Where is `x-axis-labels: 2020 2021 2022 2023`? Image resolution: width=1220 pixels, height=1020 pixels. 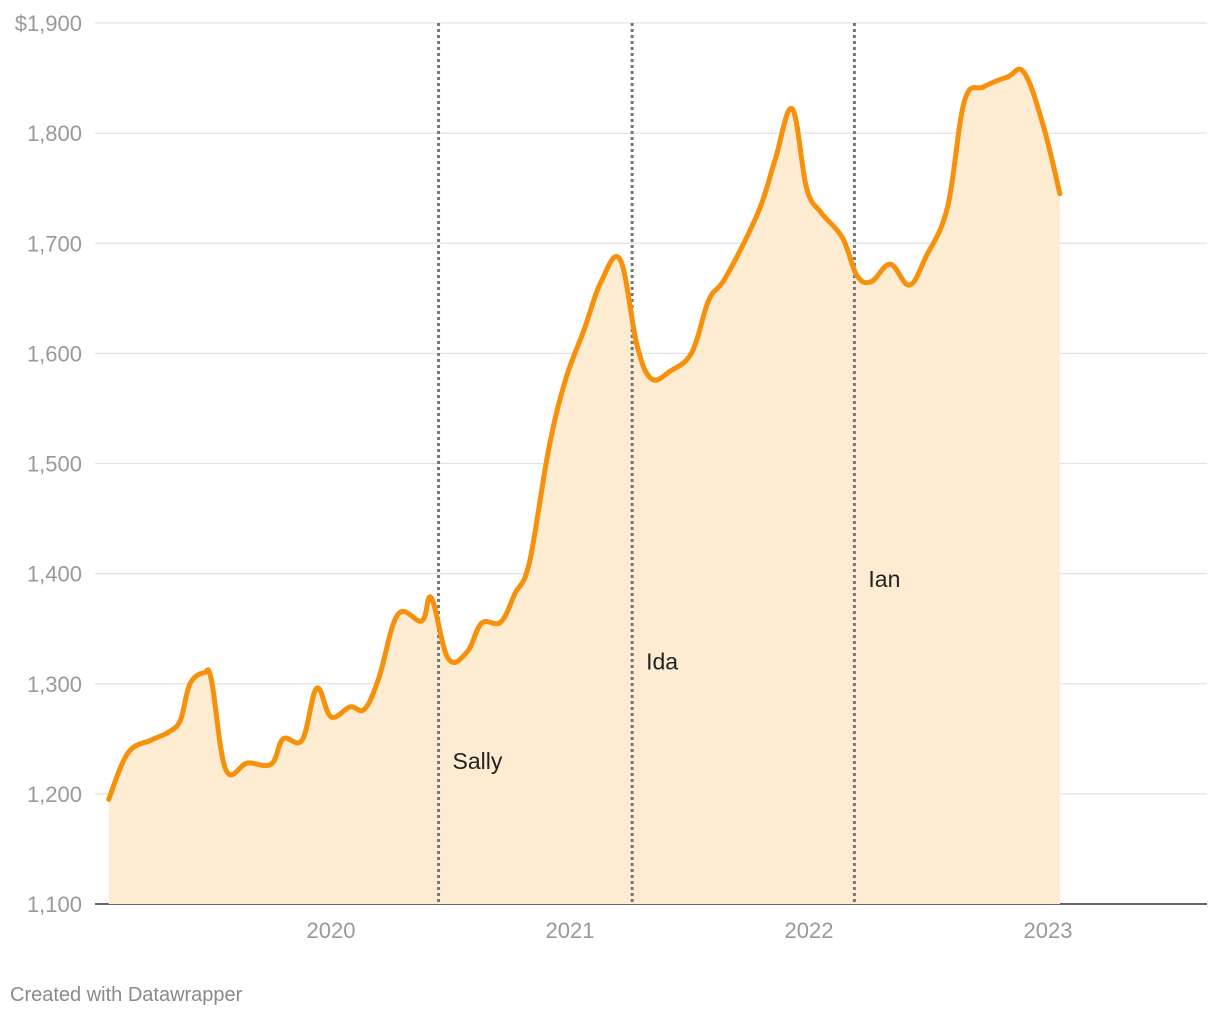 x-axis-labels: 2020 2021 2022 2023 is located at coordinates (690, 930).